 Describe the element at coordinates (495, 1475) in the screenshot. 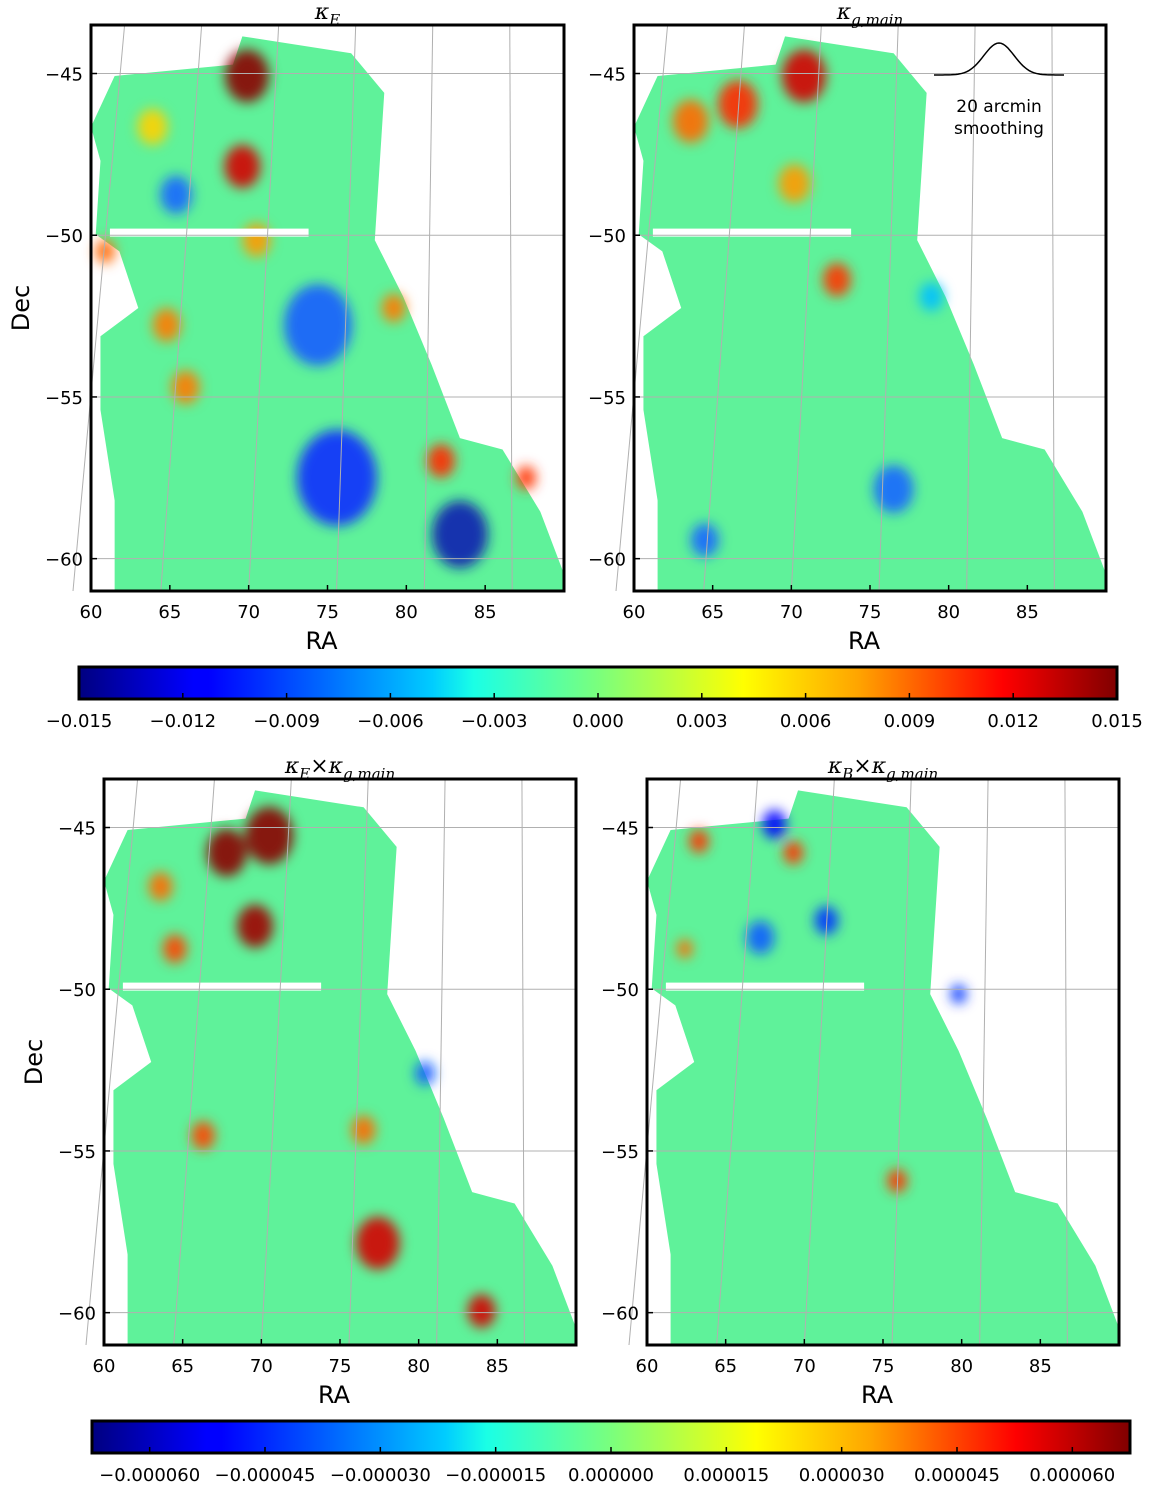

I see `colorbar-tick-label: −0.000015` at that location.